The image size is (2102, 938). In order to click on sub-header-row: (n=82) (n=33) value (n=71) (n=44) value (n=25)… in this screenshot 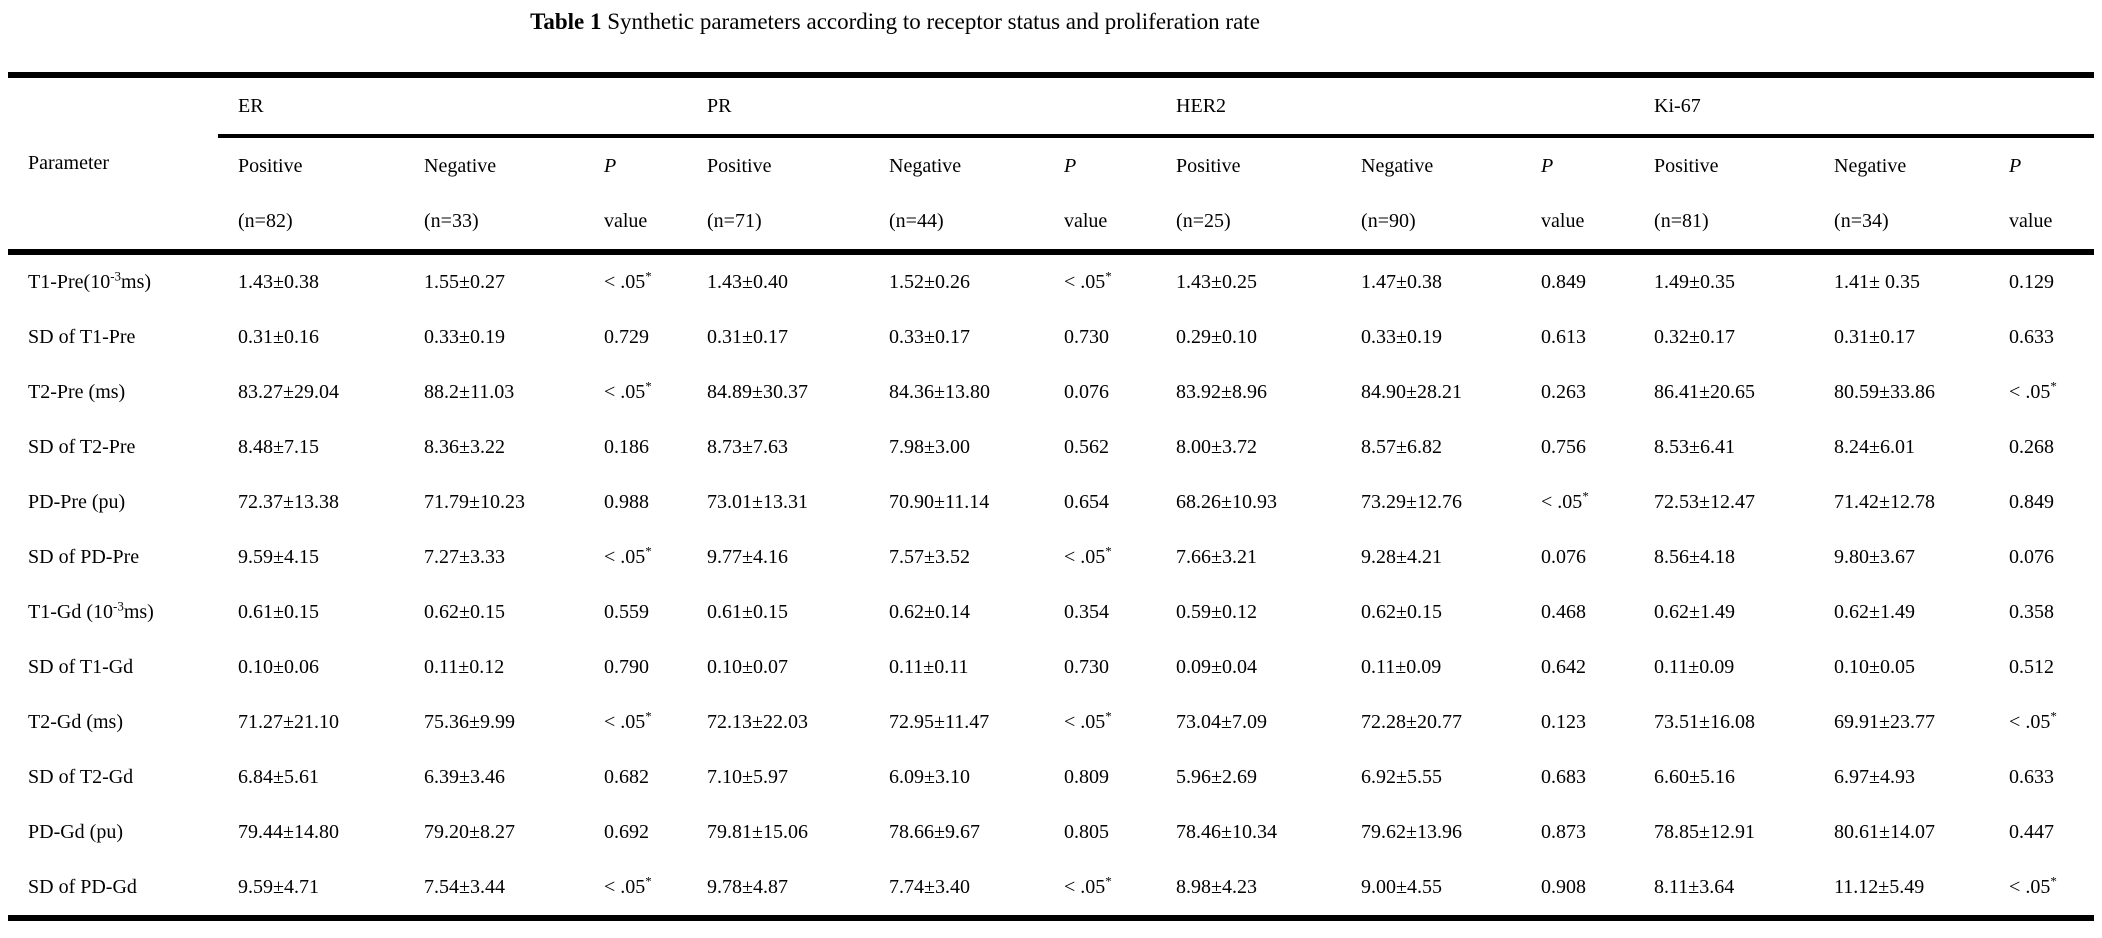, I will do `click(1051, 224)`.